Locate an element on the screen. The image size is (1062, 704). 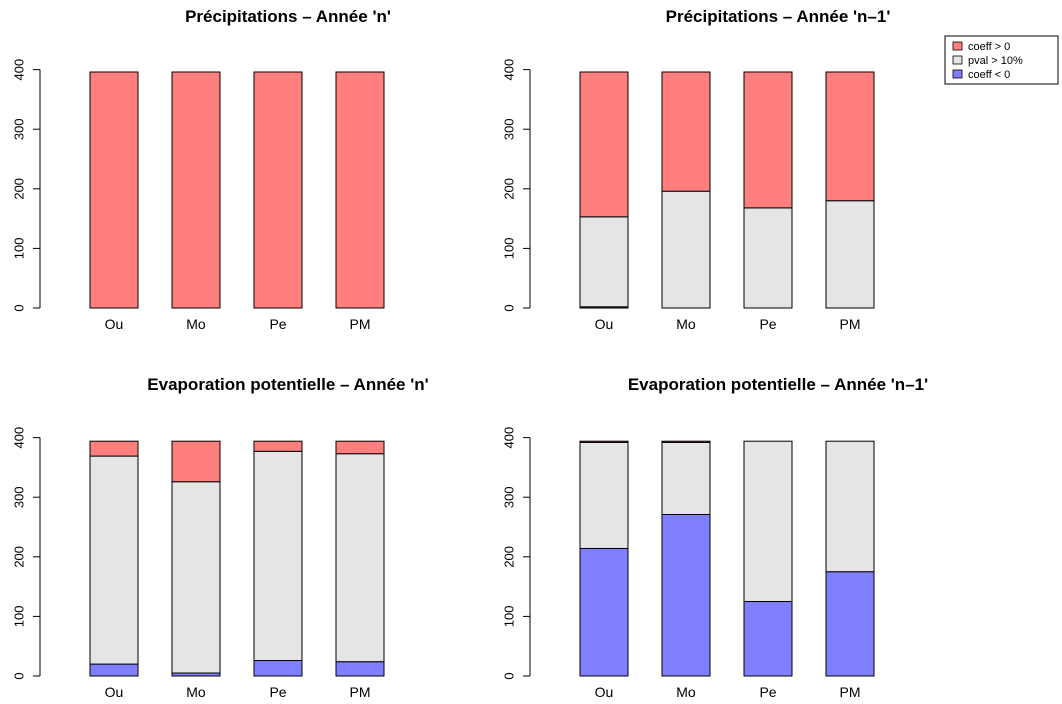
legend-swatch-neg is located at coordinates (957, 74).